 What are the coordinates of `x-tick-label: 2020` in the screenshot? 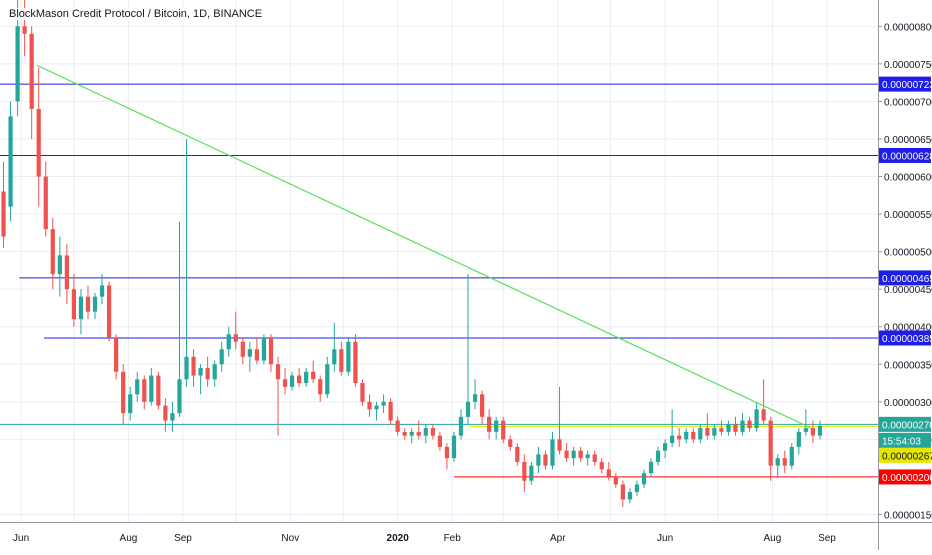 It's located at (398, 538).